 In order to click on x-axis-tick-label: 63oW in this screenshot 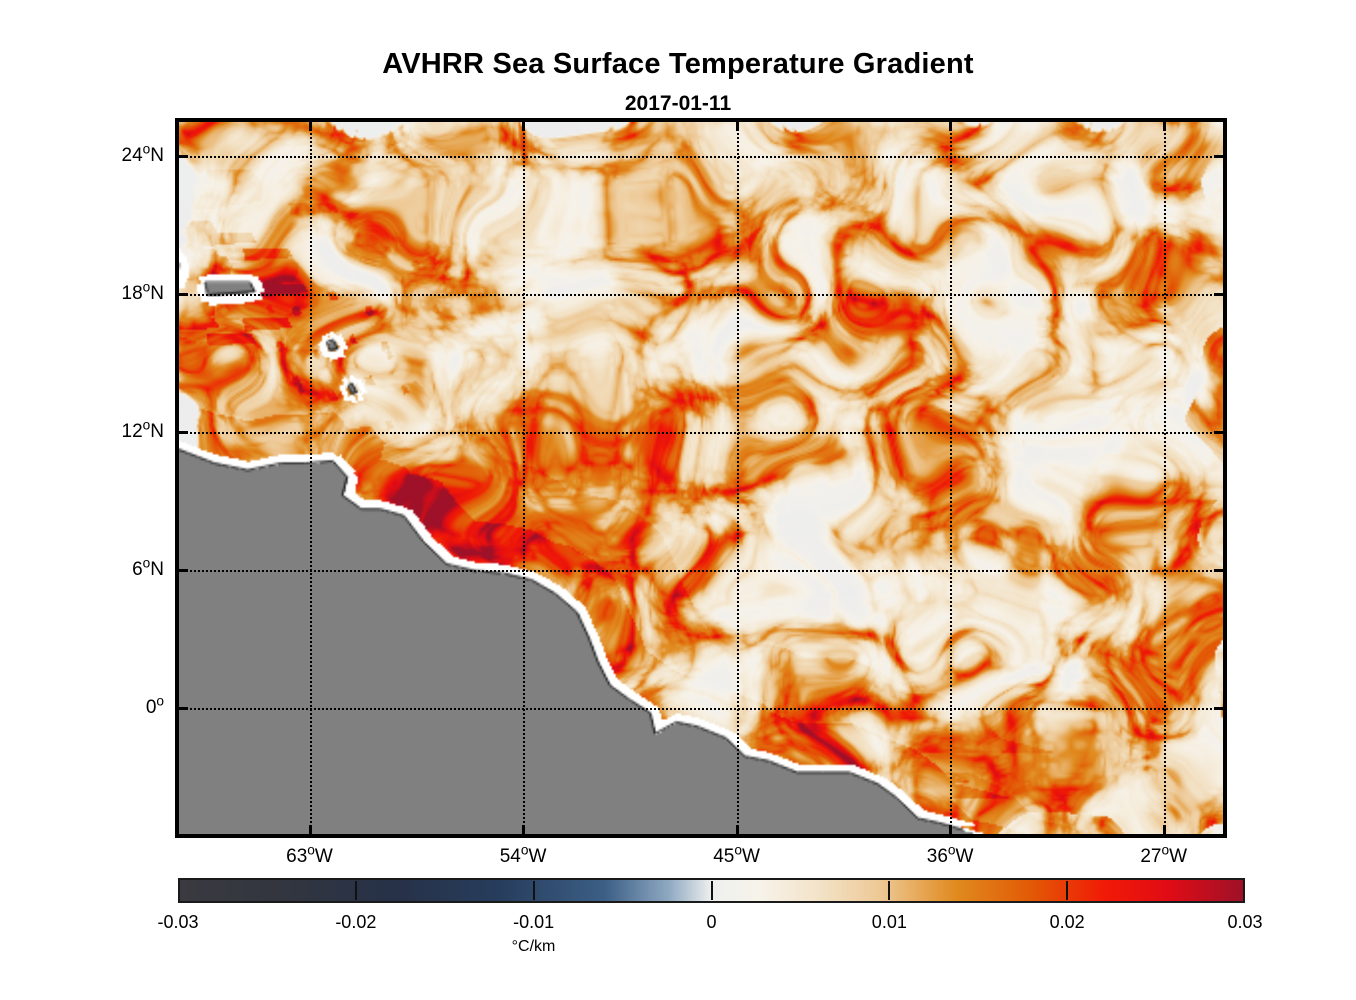, I will do `click(309, 854)`.